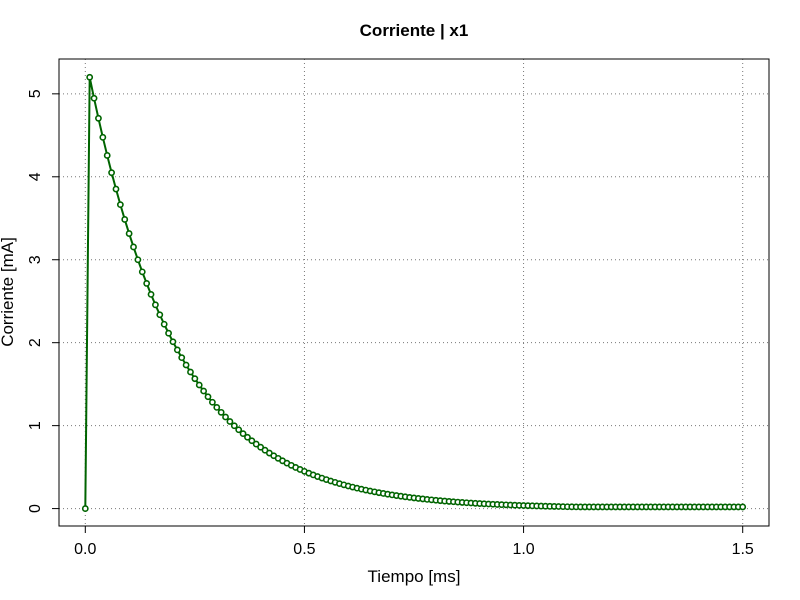  What do you see at coordinates (35, 425) in the screenshot?
I see `y-tick-label-1: 1` at bounding box center [35, 425].